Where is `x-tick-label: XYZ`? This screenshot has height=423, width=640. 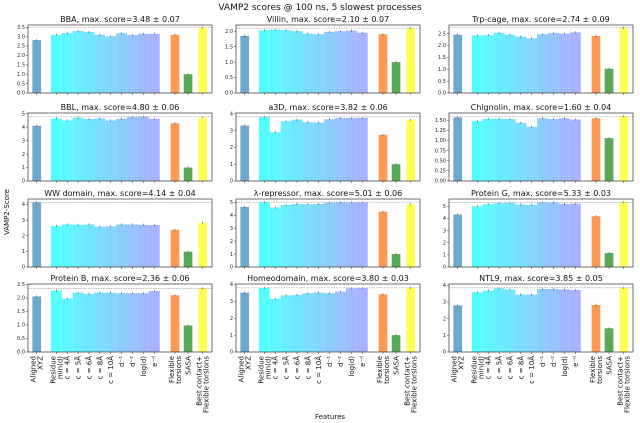 x-tick-label: XYZ is located at coordinates (462, 363).